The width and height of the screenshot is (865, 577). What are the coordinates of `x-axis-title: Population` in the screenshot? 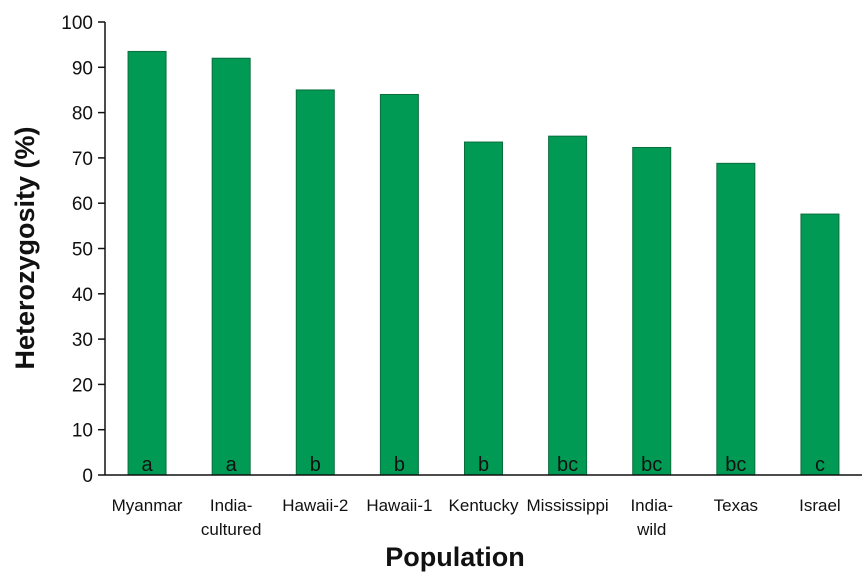 It's located at (454, 557).